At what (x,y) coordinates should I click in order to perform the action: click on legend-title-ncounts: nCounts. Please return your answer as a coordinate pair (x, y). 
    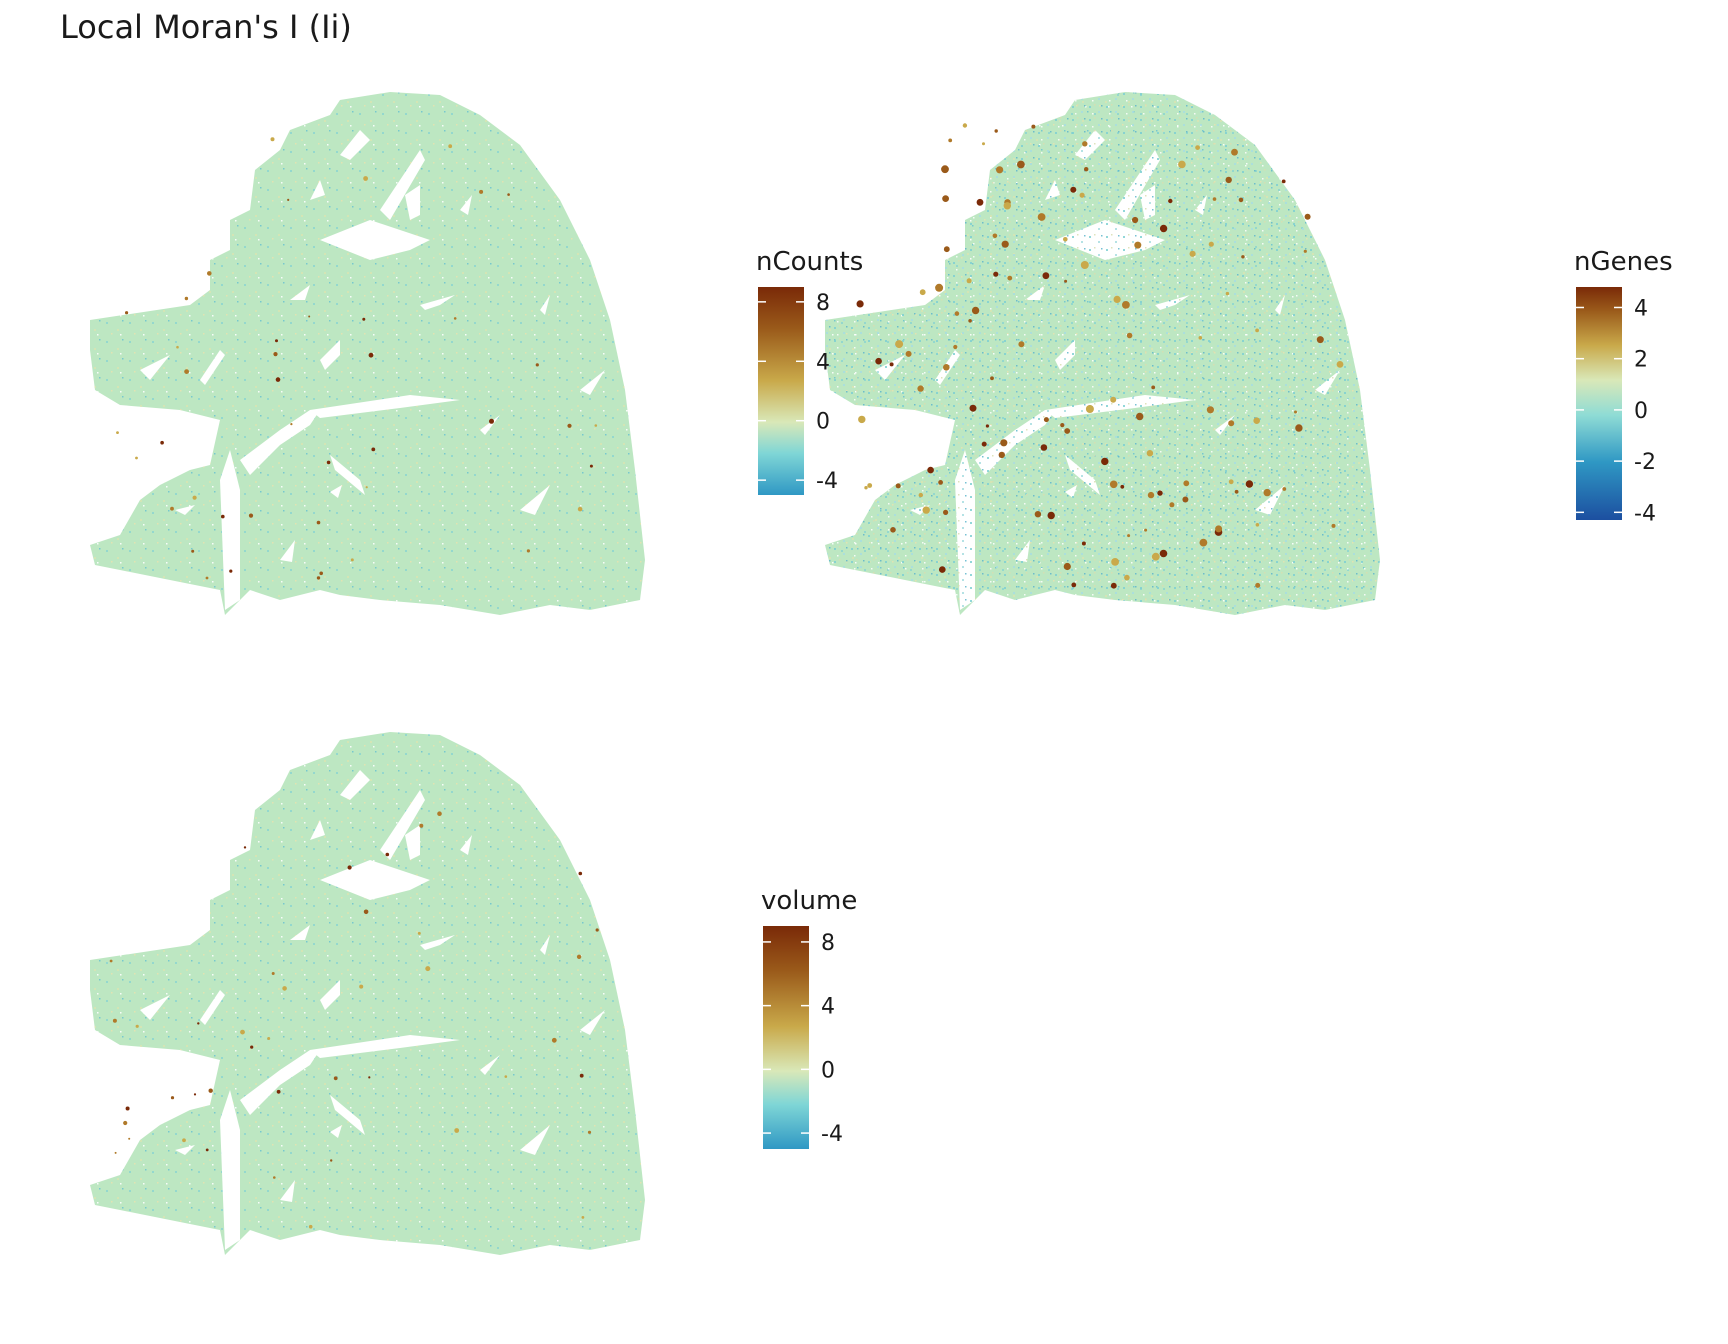
    Looking at the image, I should click on (809, 262).